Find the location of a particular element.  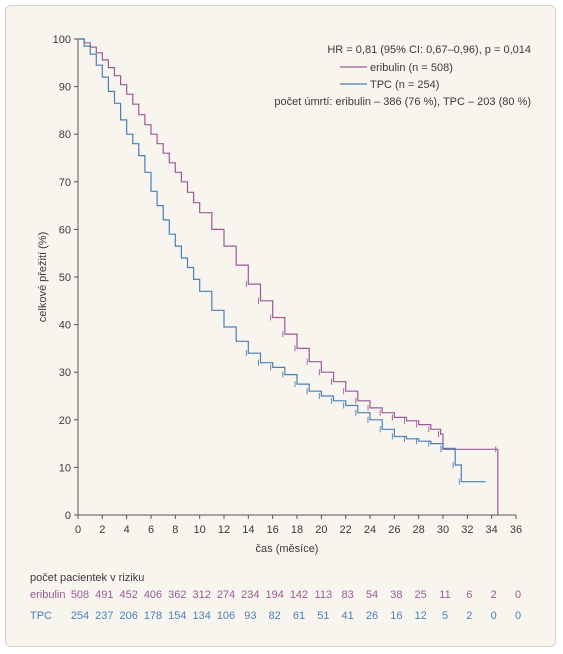

x-tick-label: 10 is located at coordinates (200, 530).